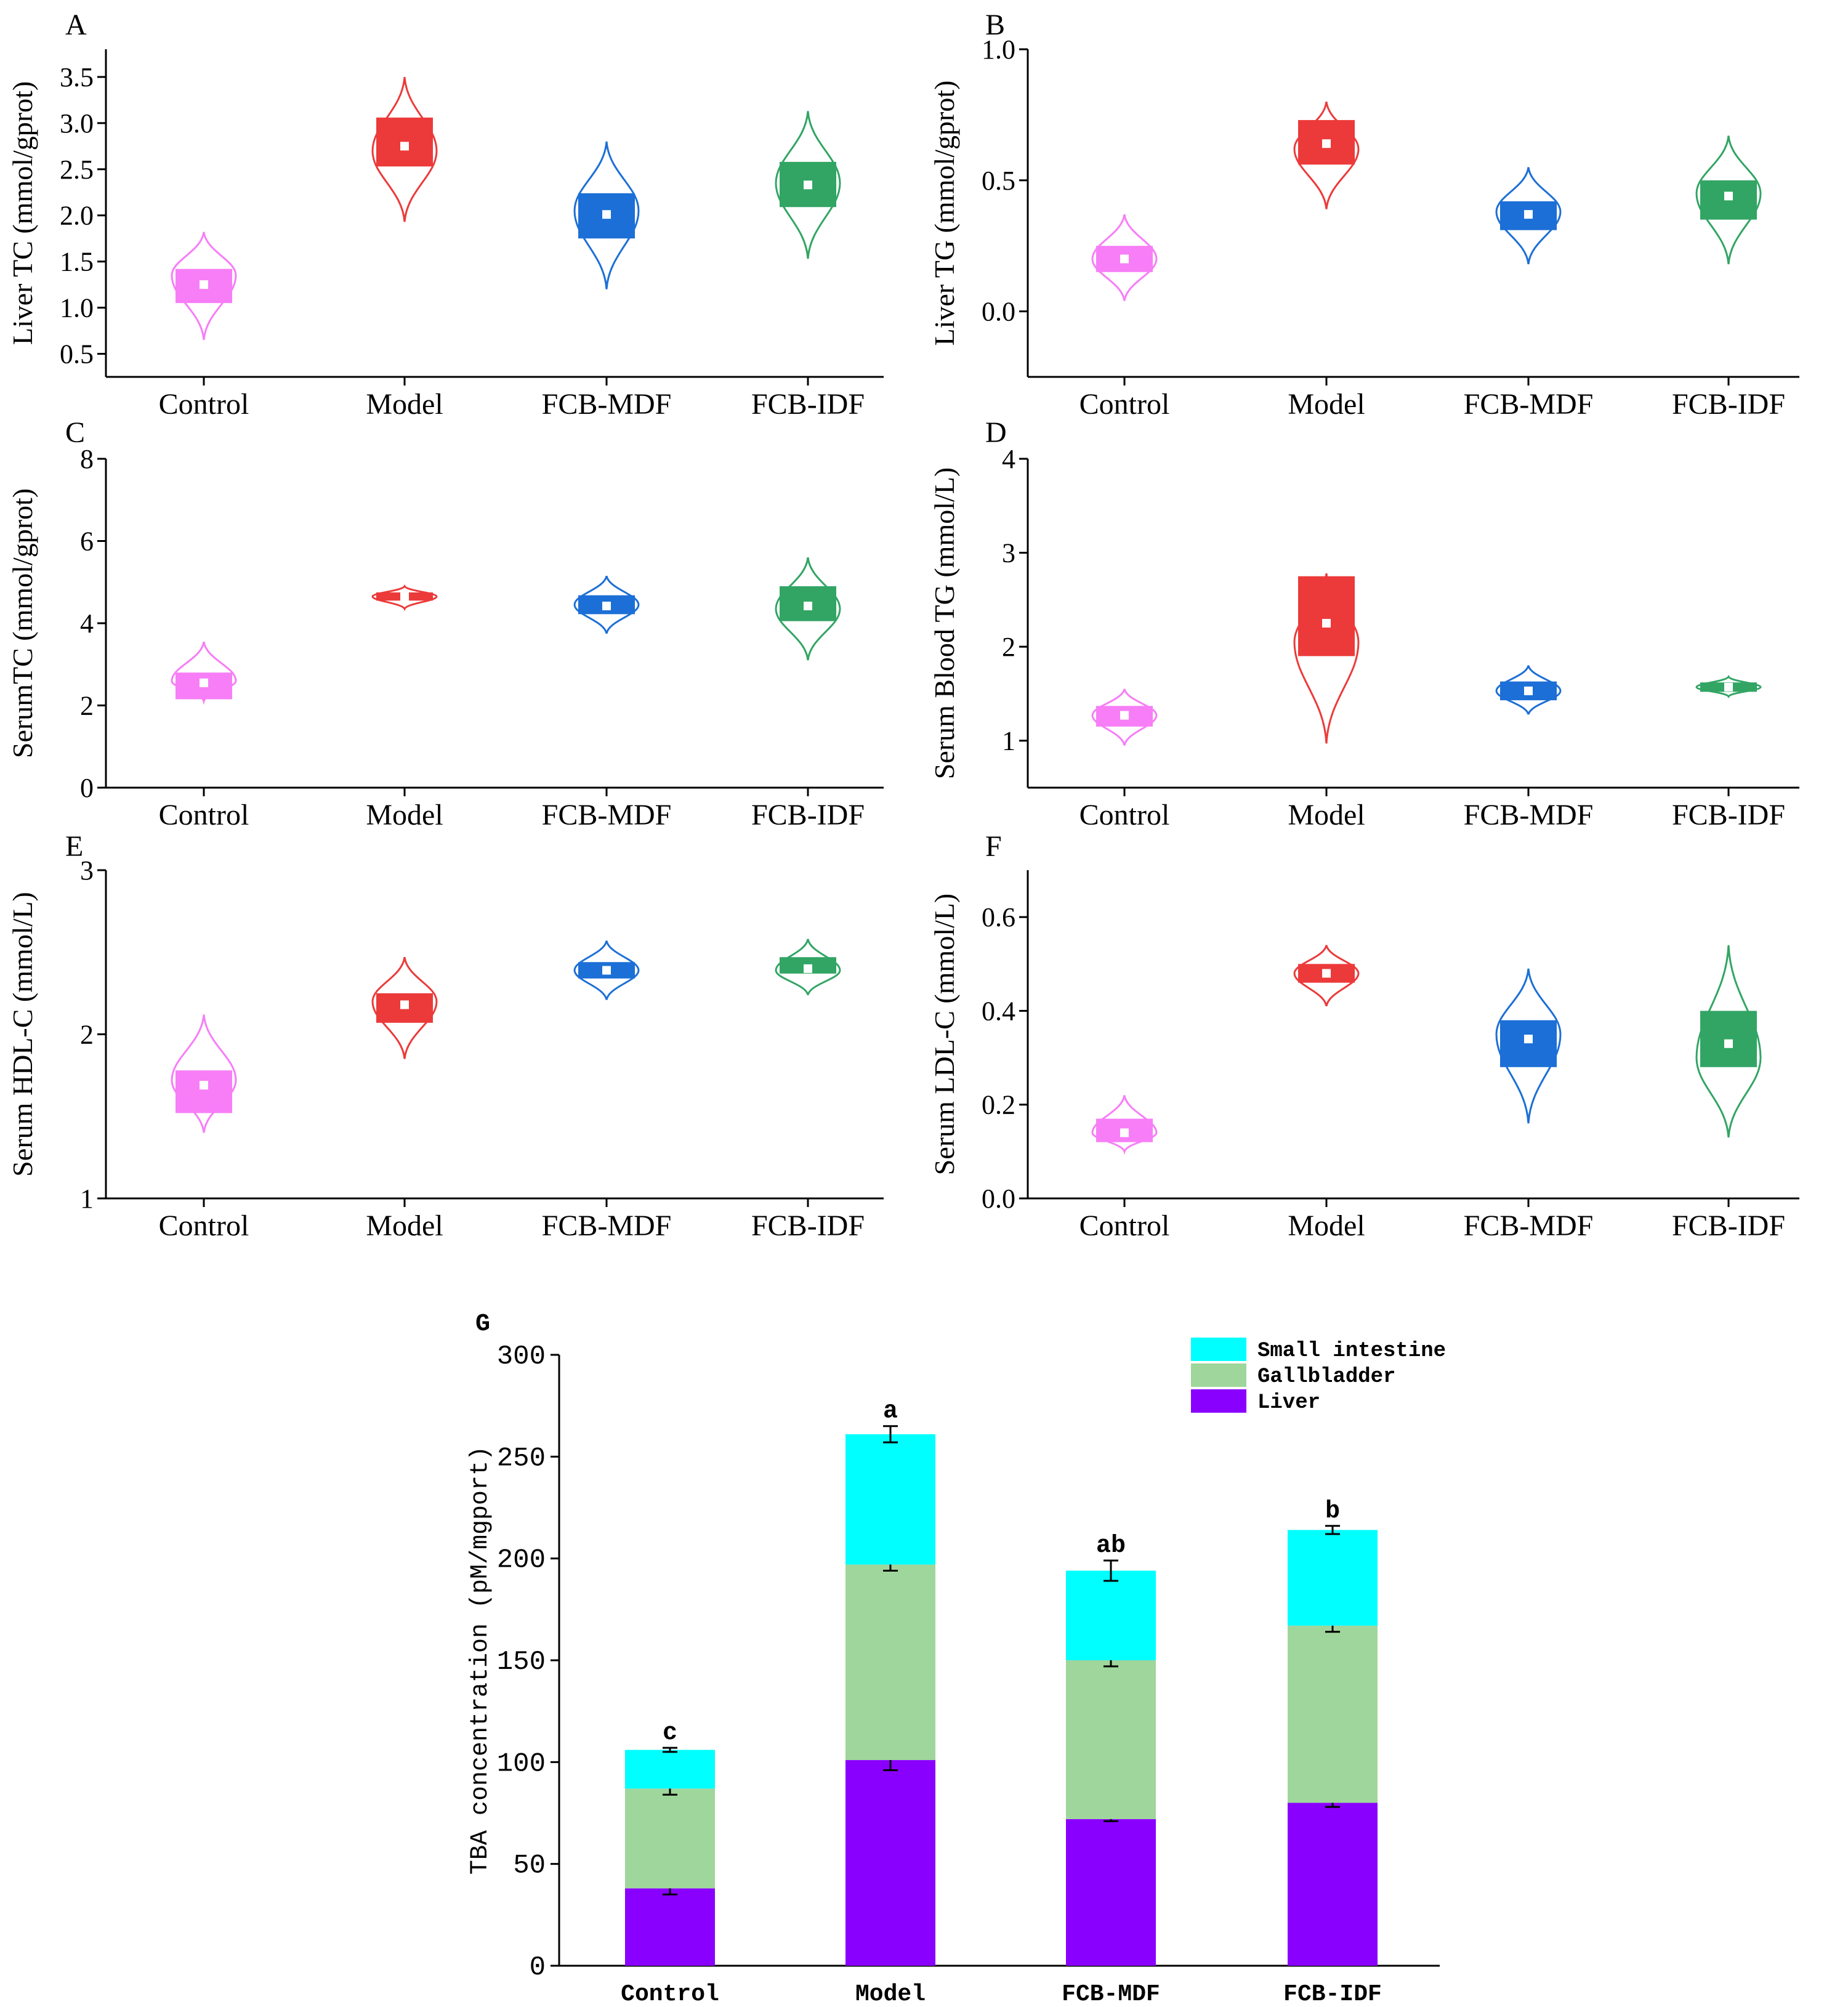  What do you see at coordinates (1326, 616) in the screenshot?
I see `iqr-box-model` at bounding box center [1326, 616].